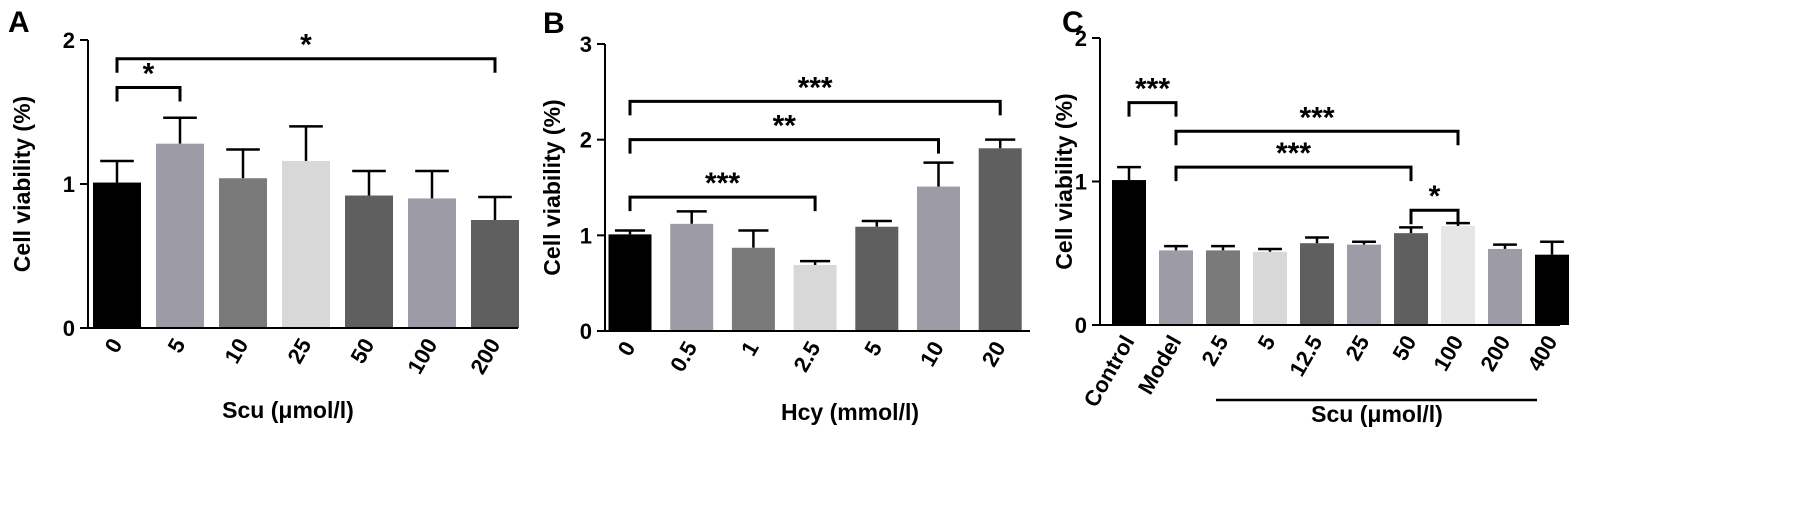 Image resolution: width=1795 pixels, height=515 pixels. What do you see at coordinates (586, 44) in the screenshot?
I see `y-tick-label: 3` at bounding box center [586, 44].